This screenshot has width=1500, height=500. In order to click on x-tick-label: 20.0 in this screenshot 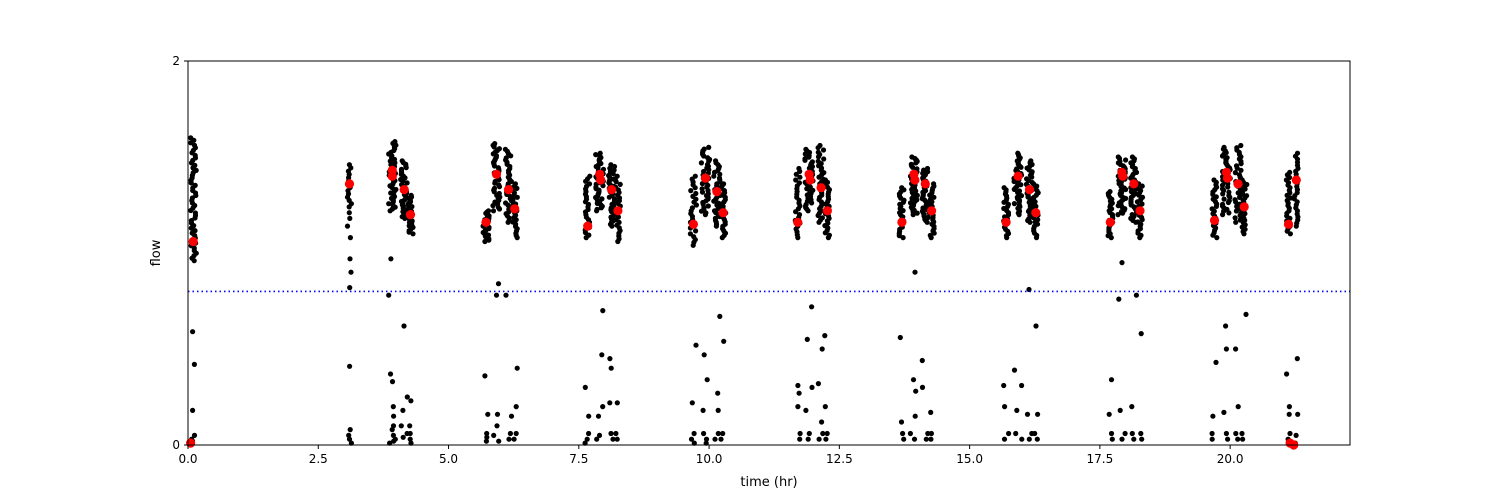, I will do `click(1230, 459)`.